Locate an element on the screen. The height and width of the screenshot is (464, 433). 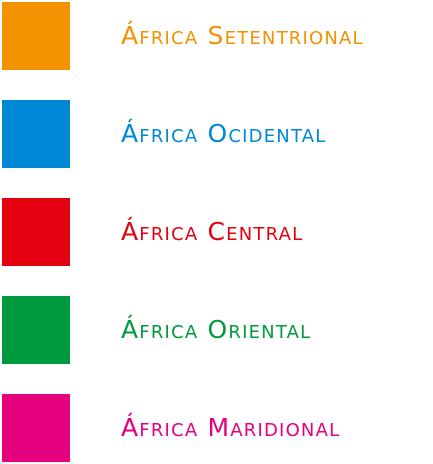
legend-item-africa-central: África Central is located at coordinates (216, 232).